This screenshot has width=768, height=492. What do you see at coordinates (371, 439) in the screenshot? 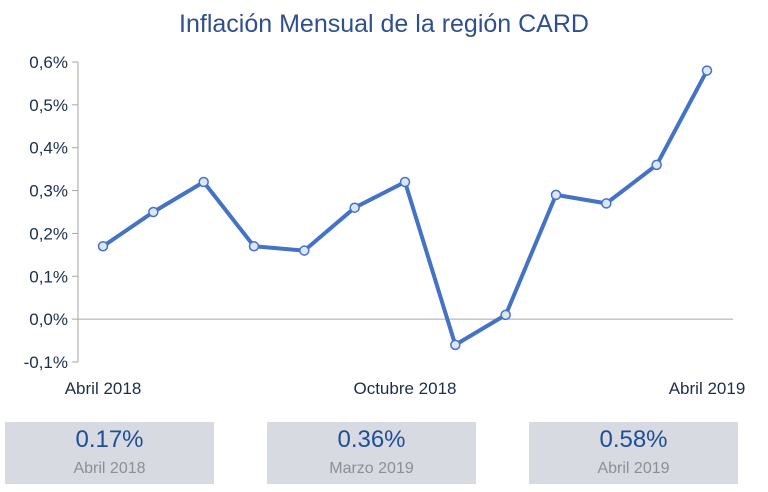
I see `summary-card-value: 0.36%` at bounding box center [371, 439].